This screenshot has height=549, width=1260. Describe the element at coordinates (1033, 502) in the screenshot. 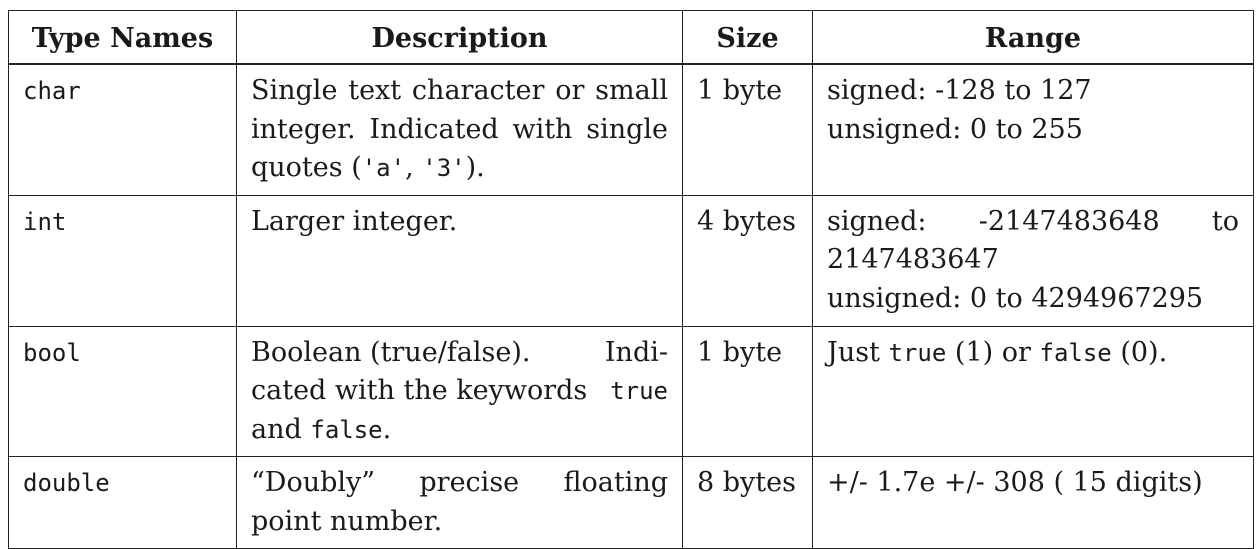

I see `range-cell: +/- 1.7e +/- 308 ( 15 digits)` at that location.